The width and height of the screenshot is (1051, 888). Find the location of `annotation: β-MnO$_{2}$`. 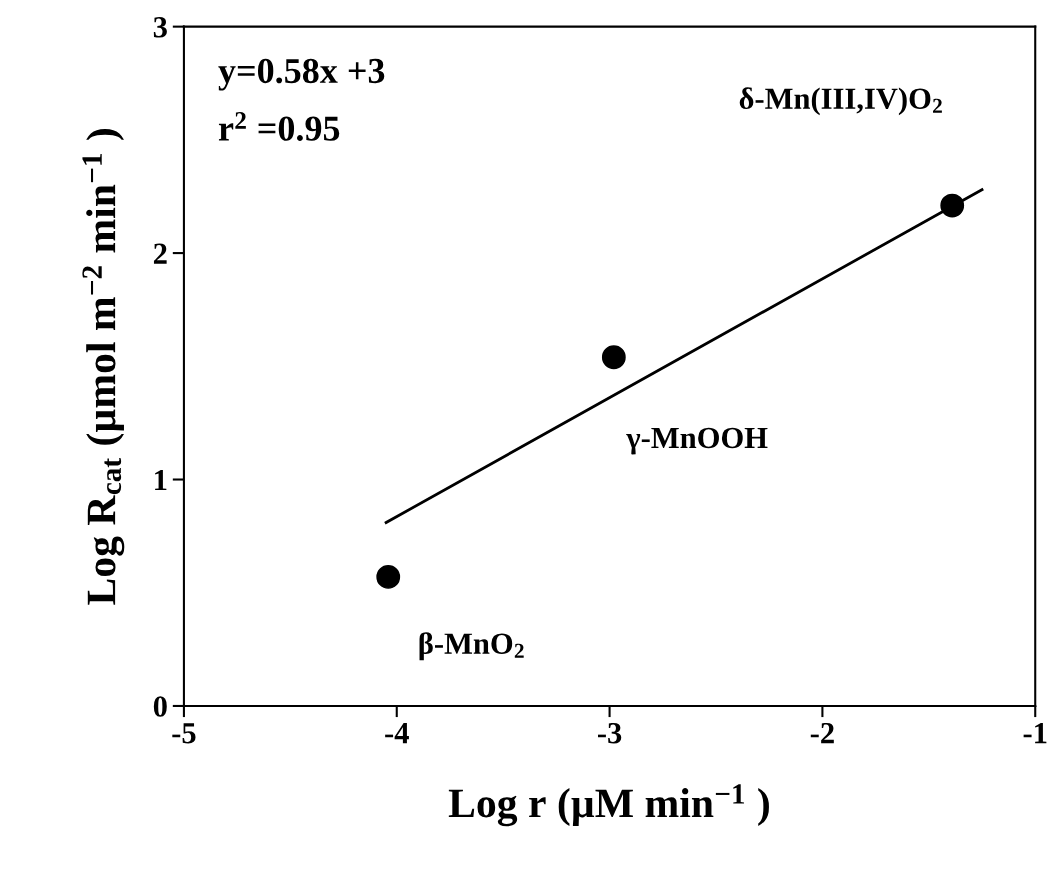

annotation: β-MnO$_{2}$ is located at coordinates (471, 646).